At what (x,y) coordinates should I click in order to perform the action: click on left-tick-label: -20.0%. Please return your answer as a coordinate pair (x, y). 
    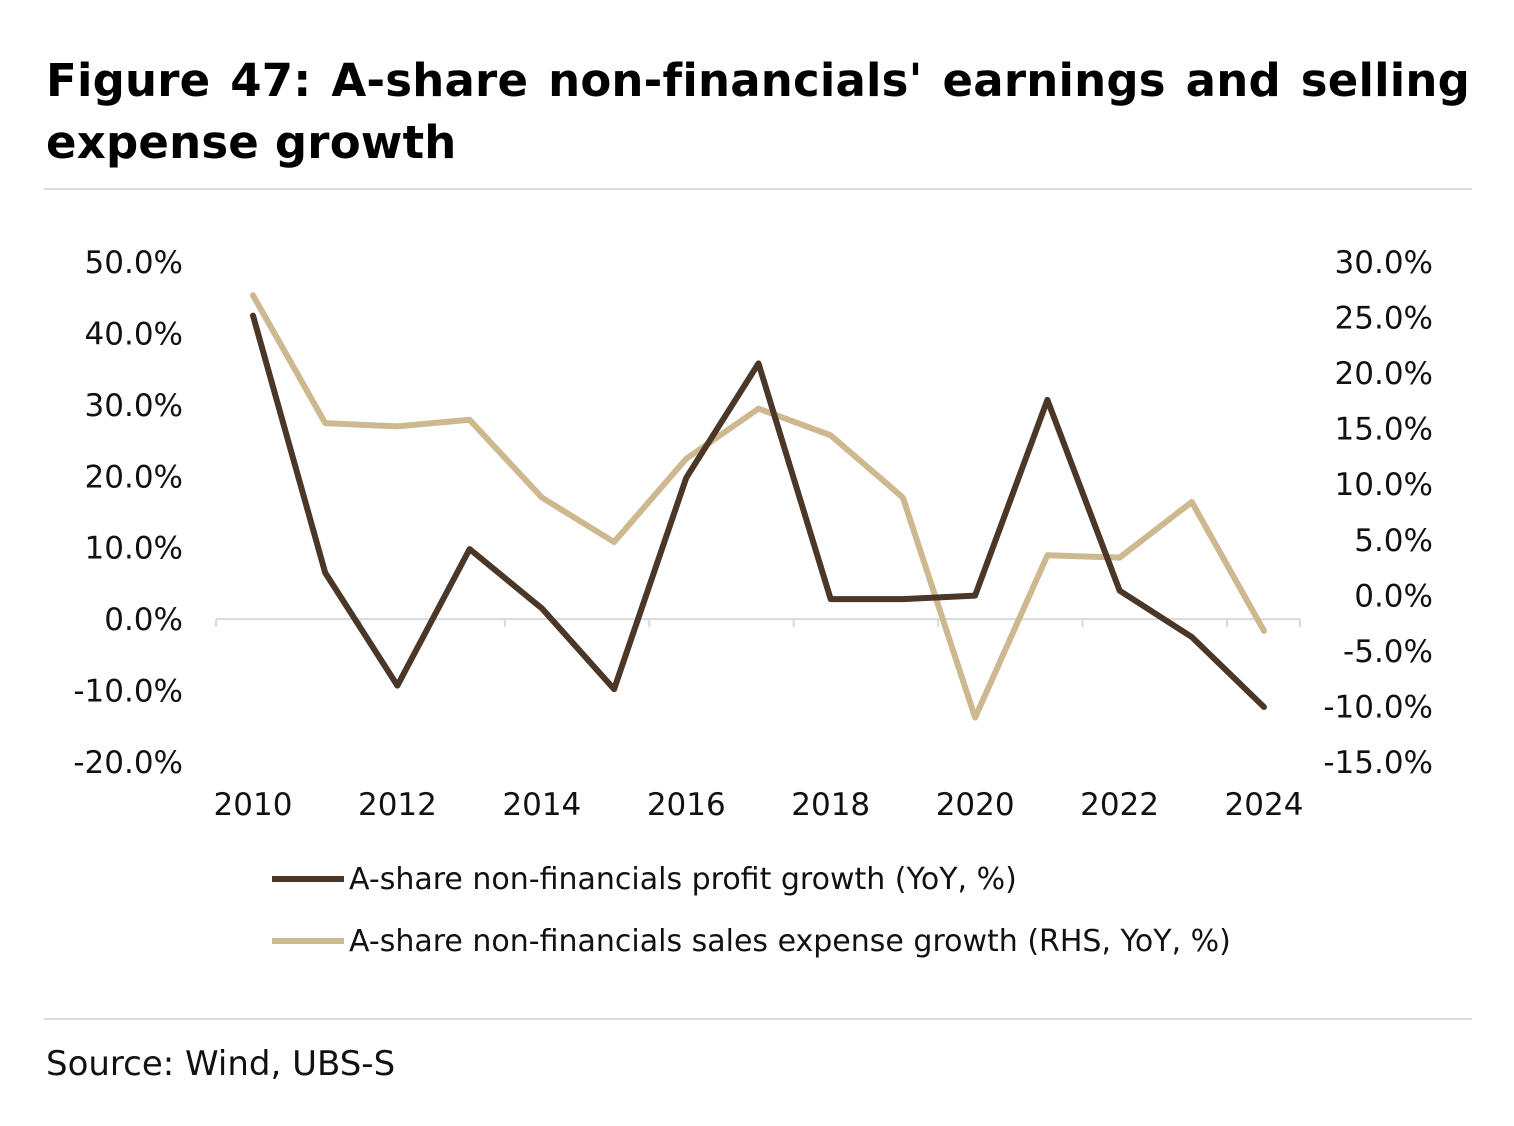
    Looking at the image, I should click on (128, 763).